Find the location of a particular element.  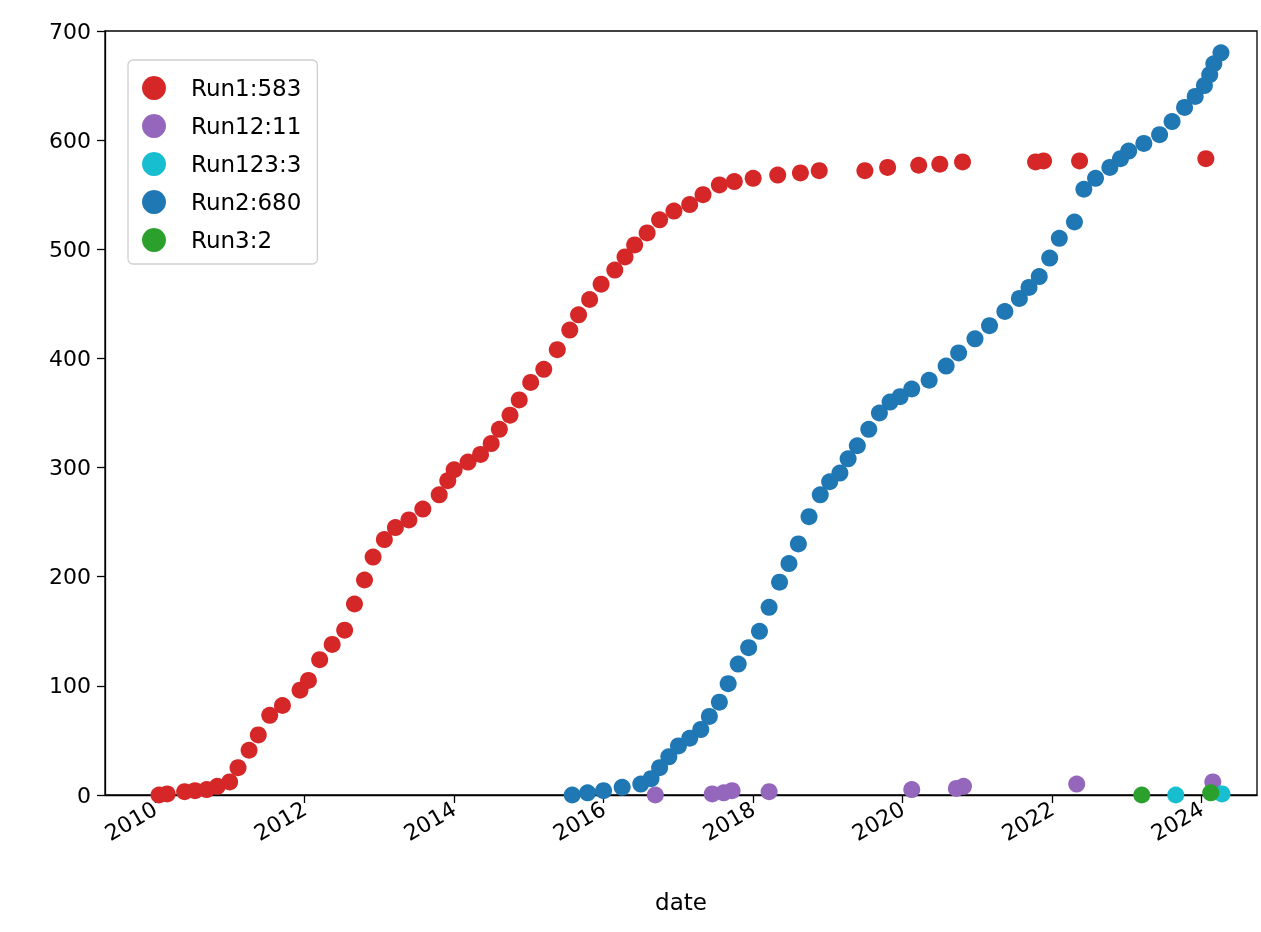

y-tick-label: 500 is located at coordinates (70, 249).